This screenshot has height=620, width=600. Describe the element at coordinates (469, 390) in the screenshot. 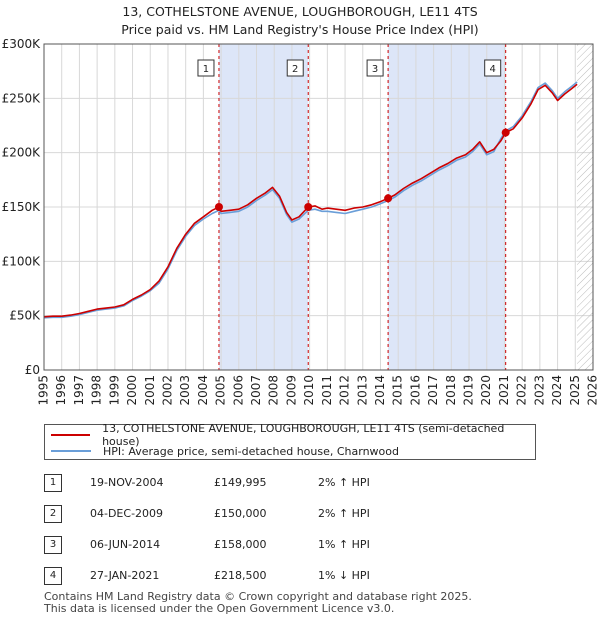

I see `x-tick-label: 2019` at that location.